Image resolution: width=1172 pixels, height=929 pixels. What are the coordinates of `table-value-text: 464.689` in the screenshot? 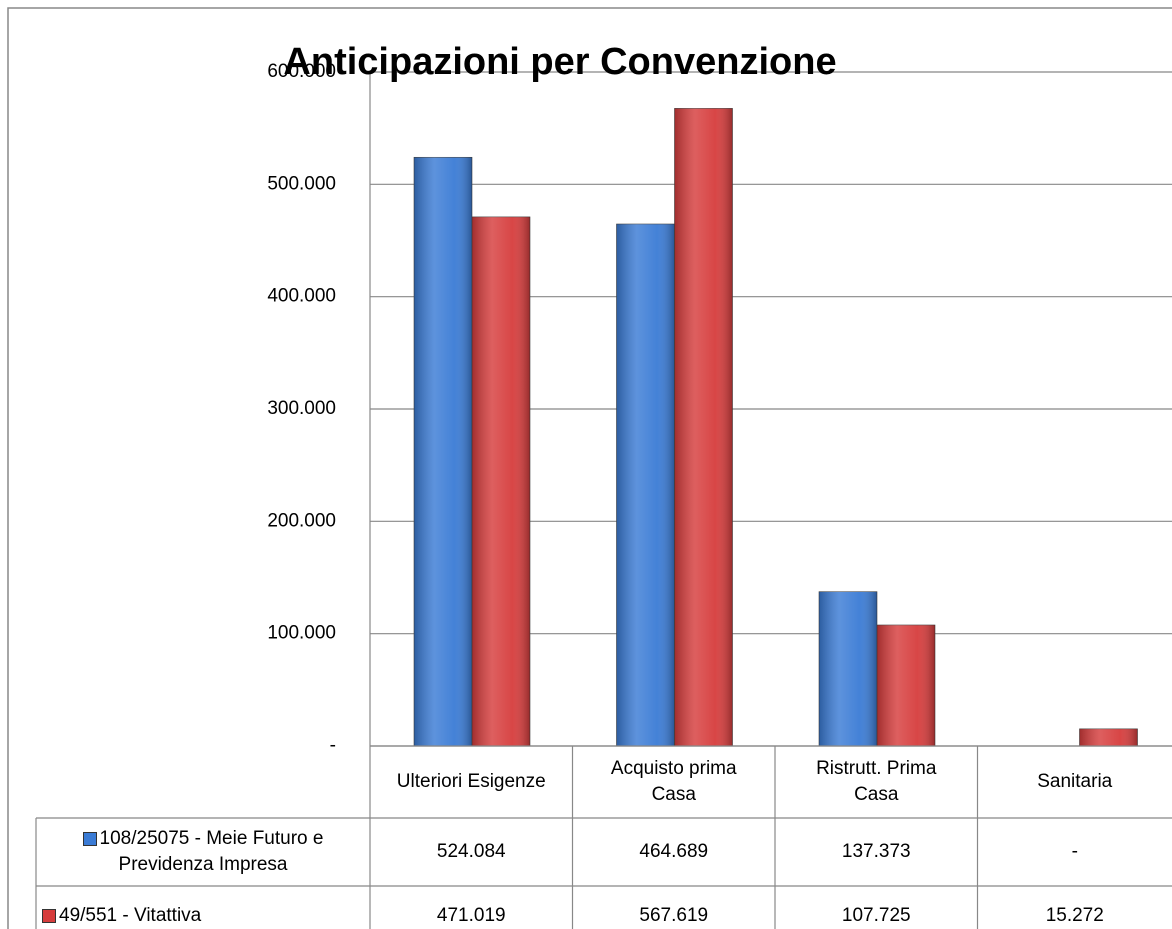 It's located at (674, 851).